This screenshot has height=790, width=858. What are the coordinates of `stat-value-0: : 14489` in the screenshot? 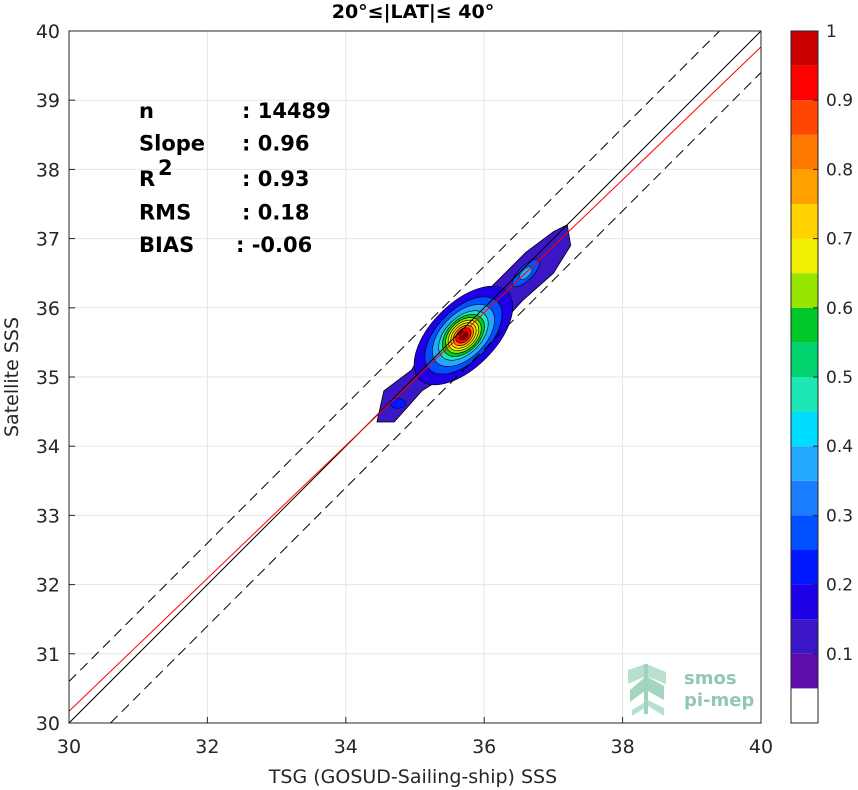 It's located at (286, 111).